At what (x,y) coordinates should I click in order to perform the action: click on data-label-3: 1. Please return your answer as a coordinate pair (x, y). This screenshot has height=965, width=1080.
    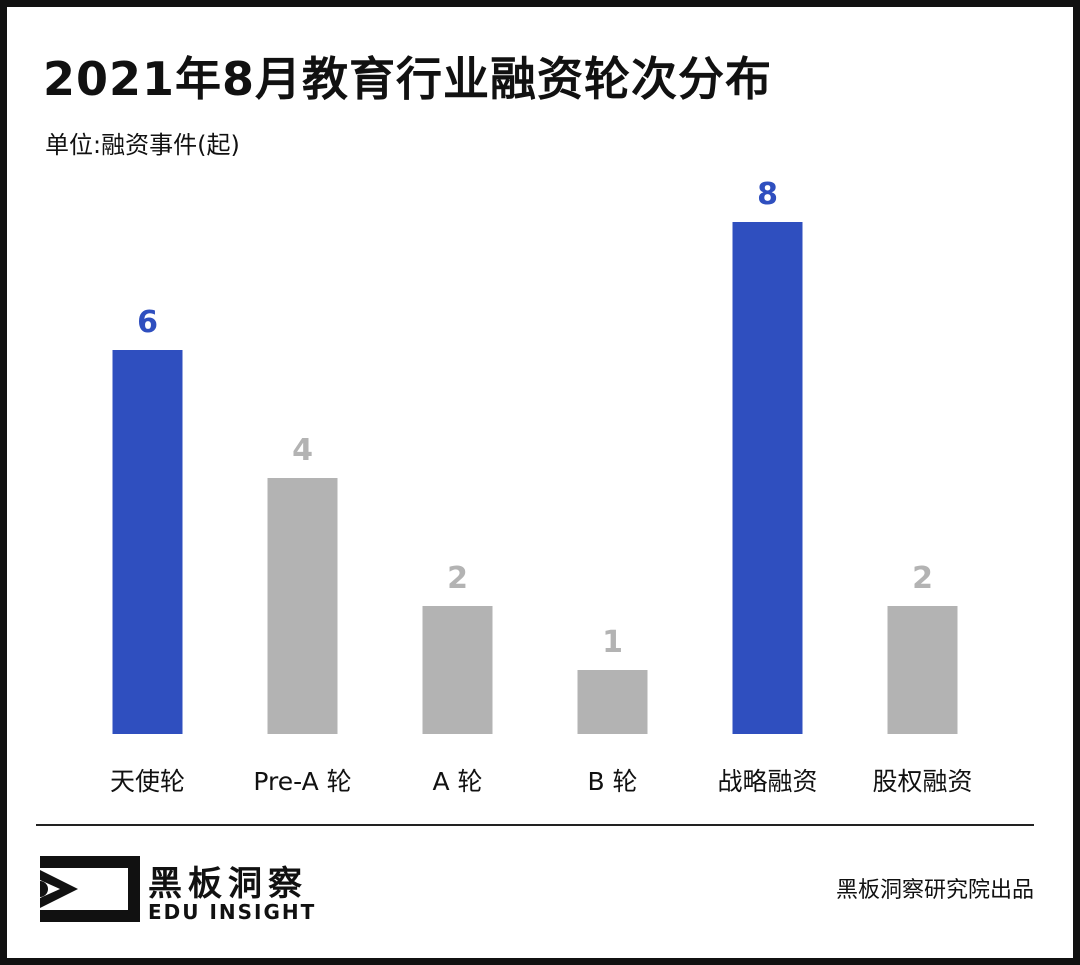
    Looking at the image, I should click on (612, 642).